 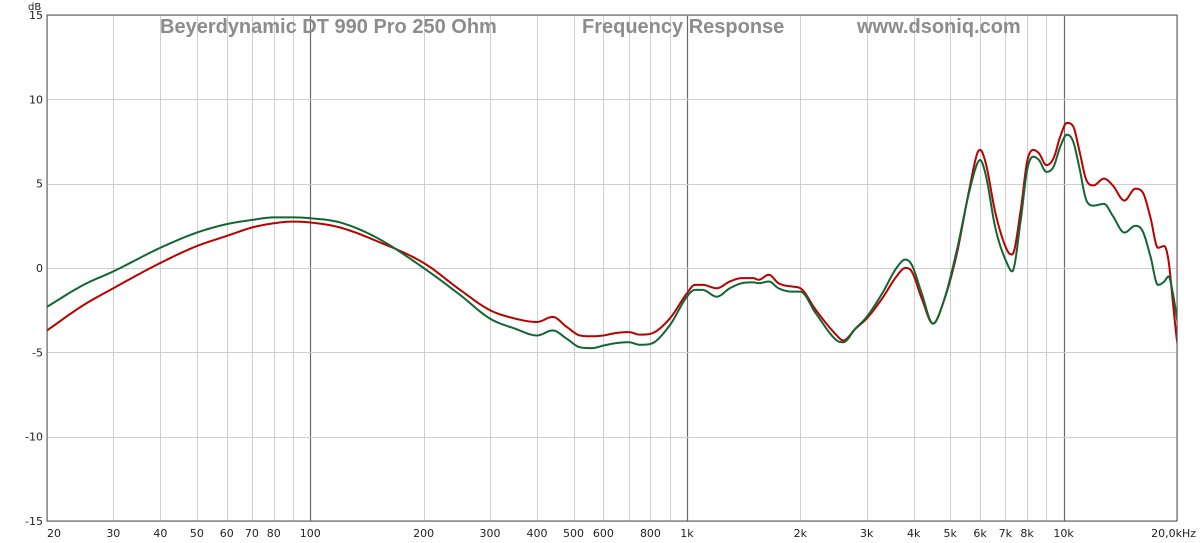 I want to click on x-tick-label: 300, so click(x=489, y=533).